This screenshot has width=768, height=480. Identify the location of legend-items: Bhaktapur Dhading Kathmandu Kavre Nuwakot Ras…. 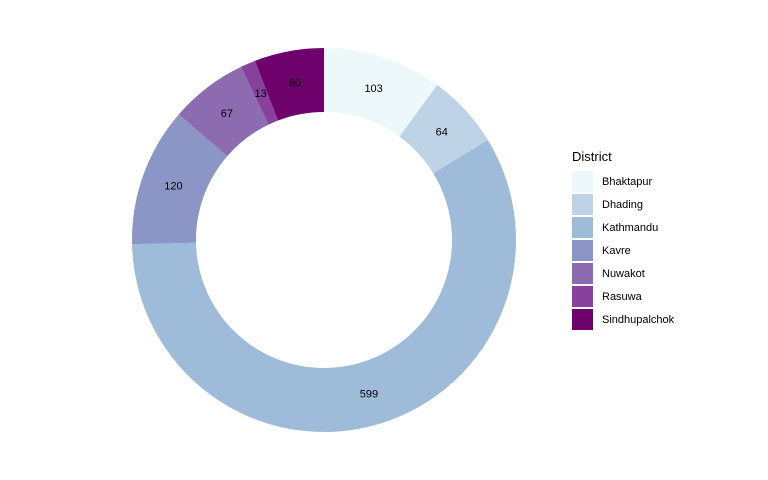
(623, 250).